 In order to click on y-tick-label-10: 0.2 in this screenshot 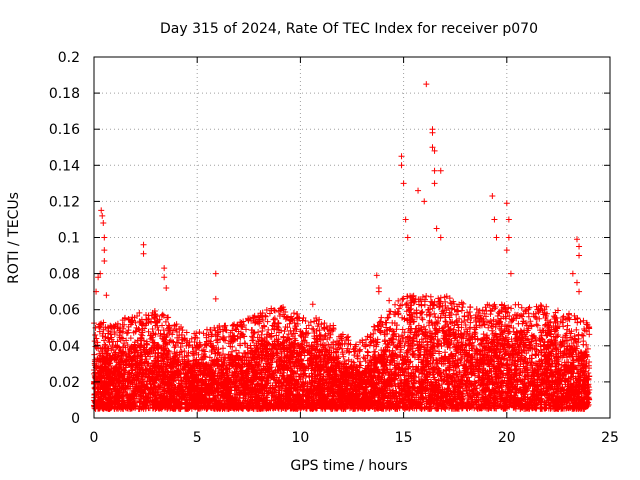, I will do `click(69, 58)`.